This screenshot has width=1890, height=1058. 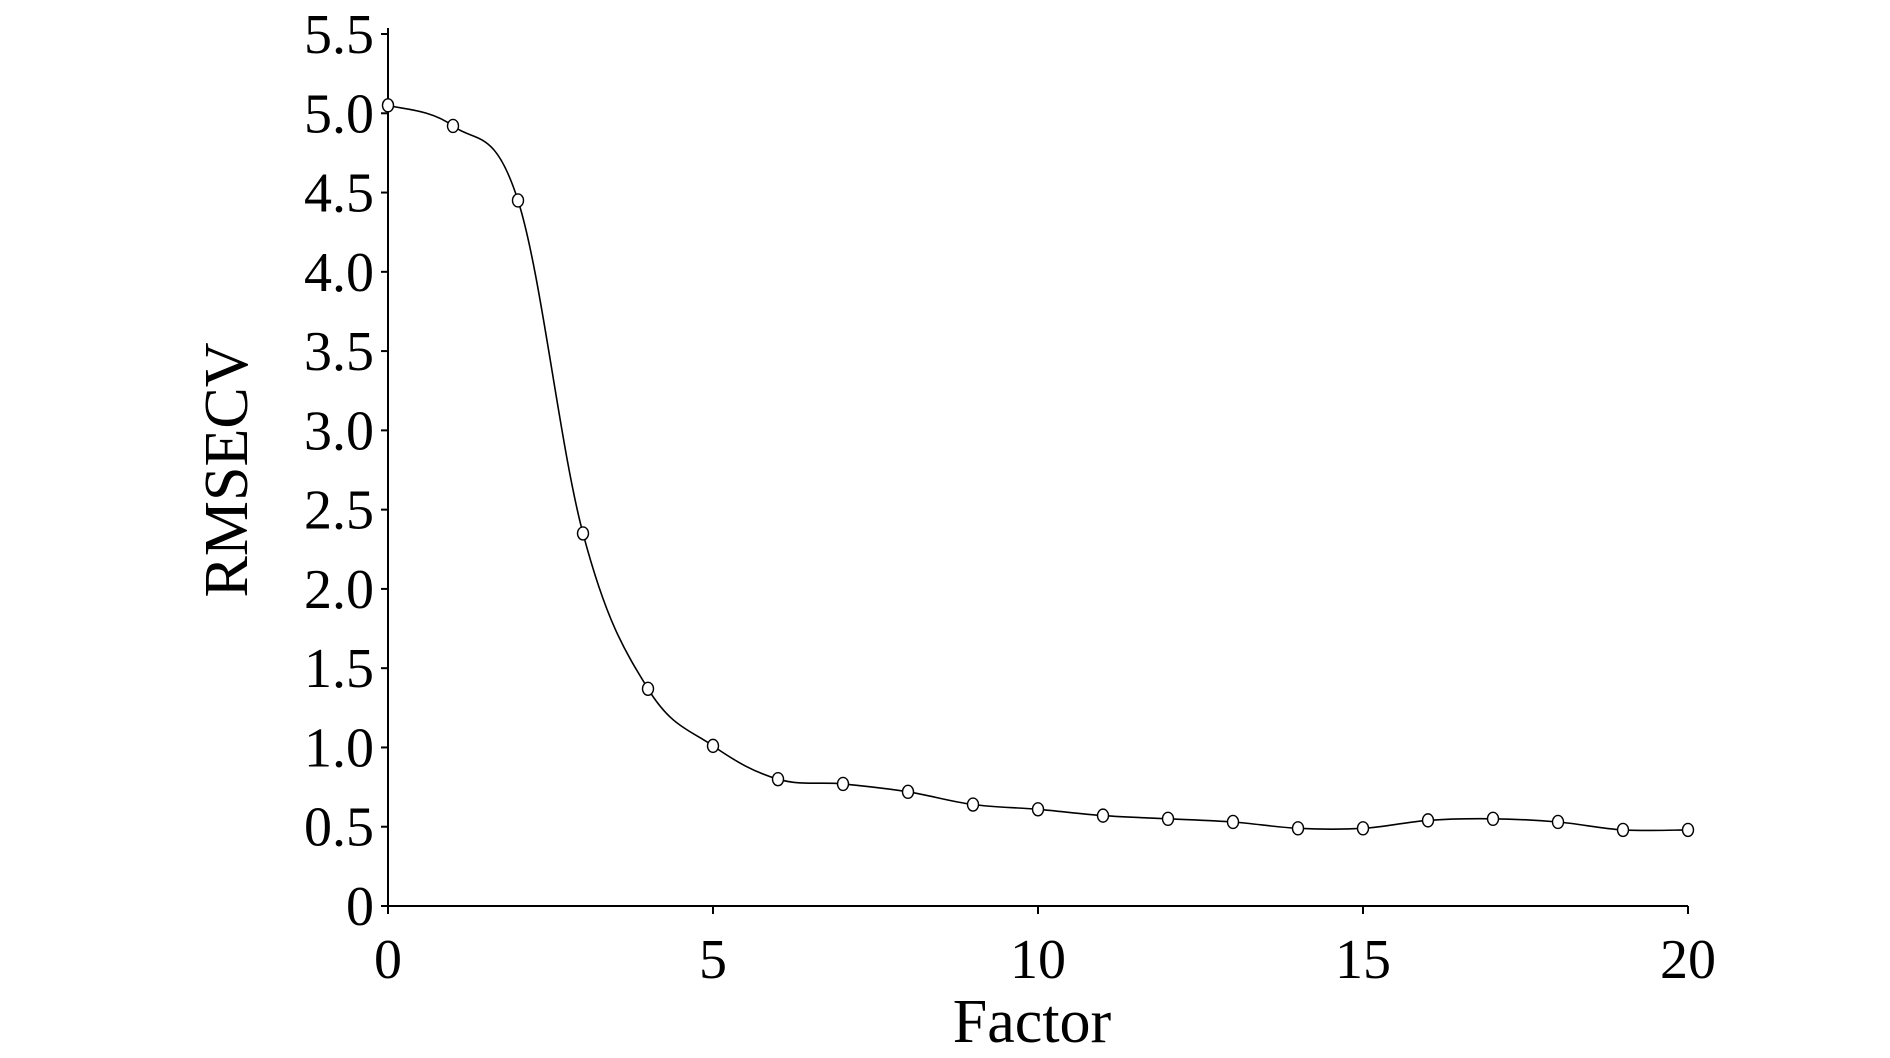 What do you see at coordinates (1363, 960) in the screenshot?
I see `x-tick-label: 15` at bounding box center [1363, 960].